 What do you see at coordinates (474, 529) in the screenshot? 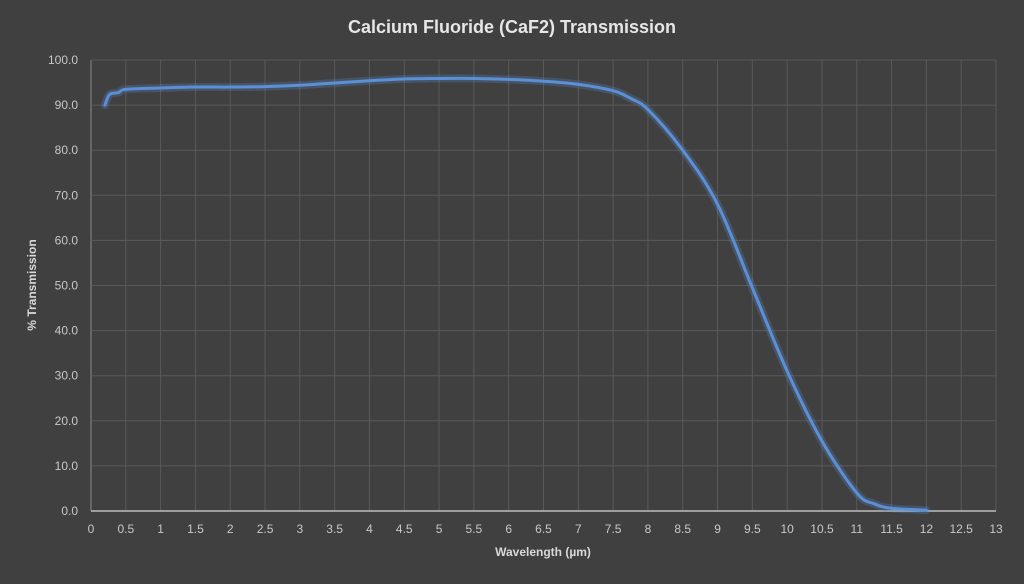
I see `x-tick-label: 5.5` at bounding box center [474, 529].